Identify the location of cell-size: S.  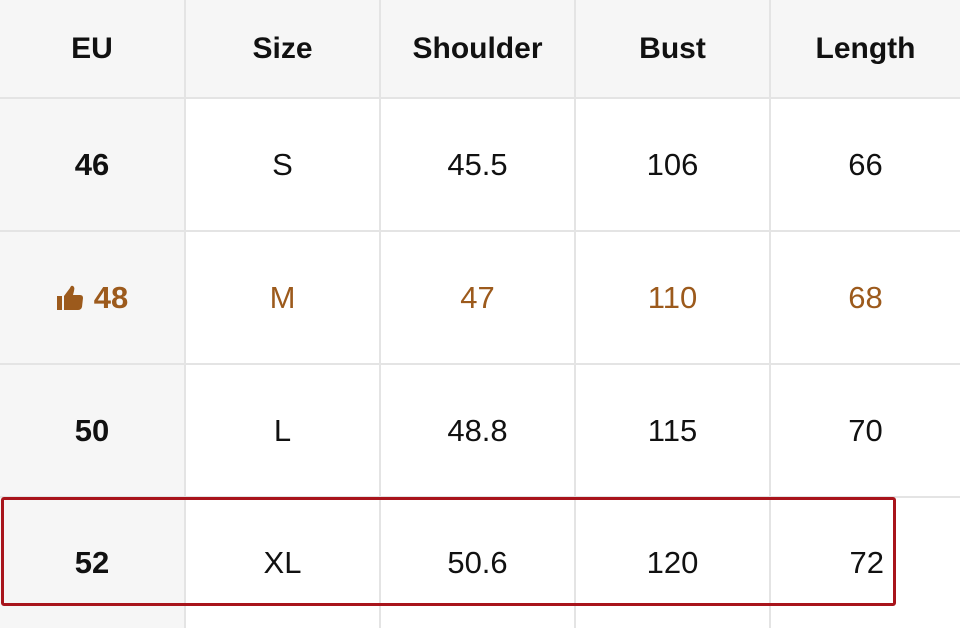
(283, 164).